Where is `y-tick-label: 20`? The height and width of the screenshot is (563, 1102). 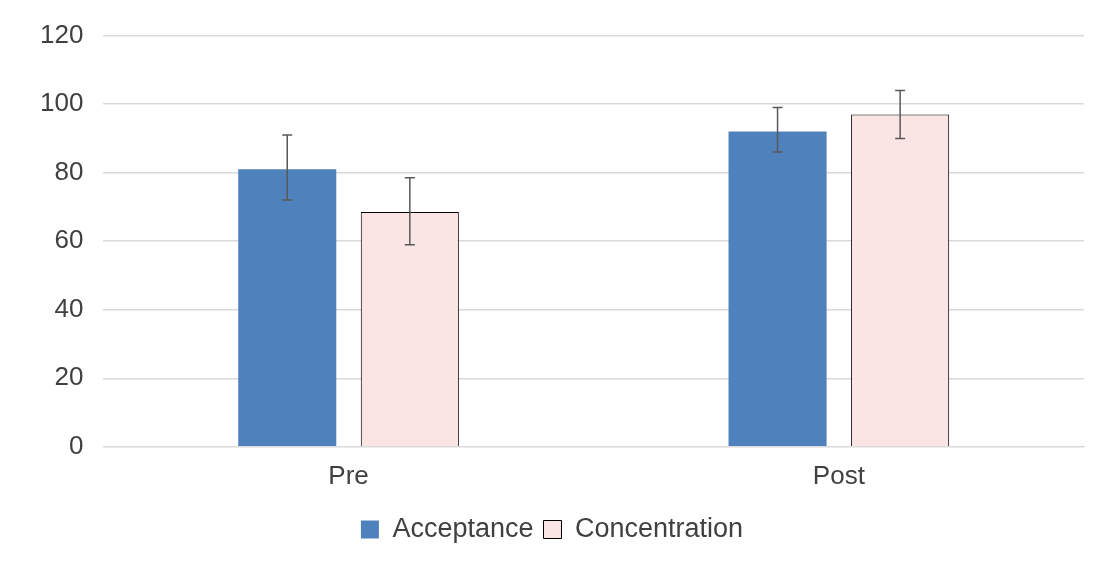
y-tick-label: 20 is located at coordinates (69, 376).